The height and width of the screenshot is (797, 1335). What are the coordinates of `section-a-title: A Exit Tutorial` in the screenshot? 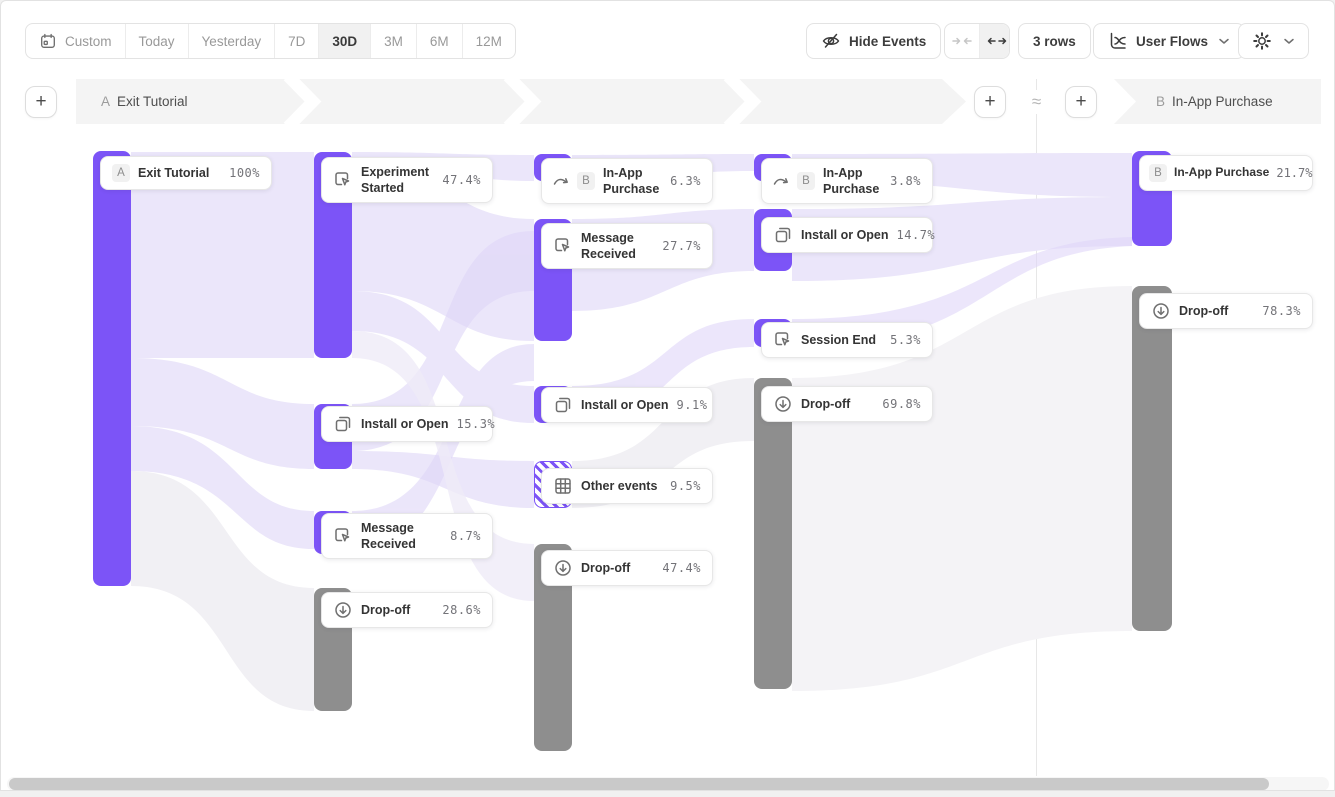 It's located at (144, 101).